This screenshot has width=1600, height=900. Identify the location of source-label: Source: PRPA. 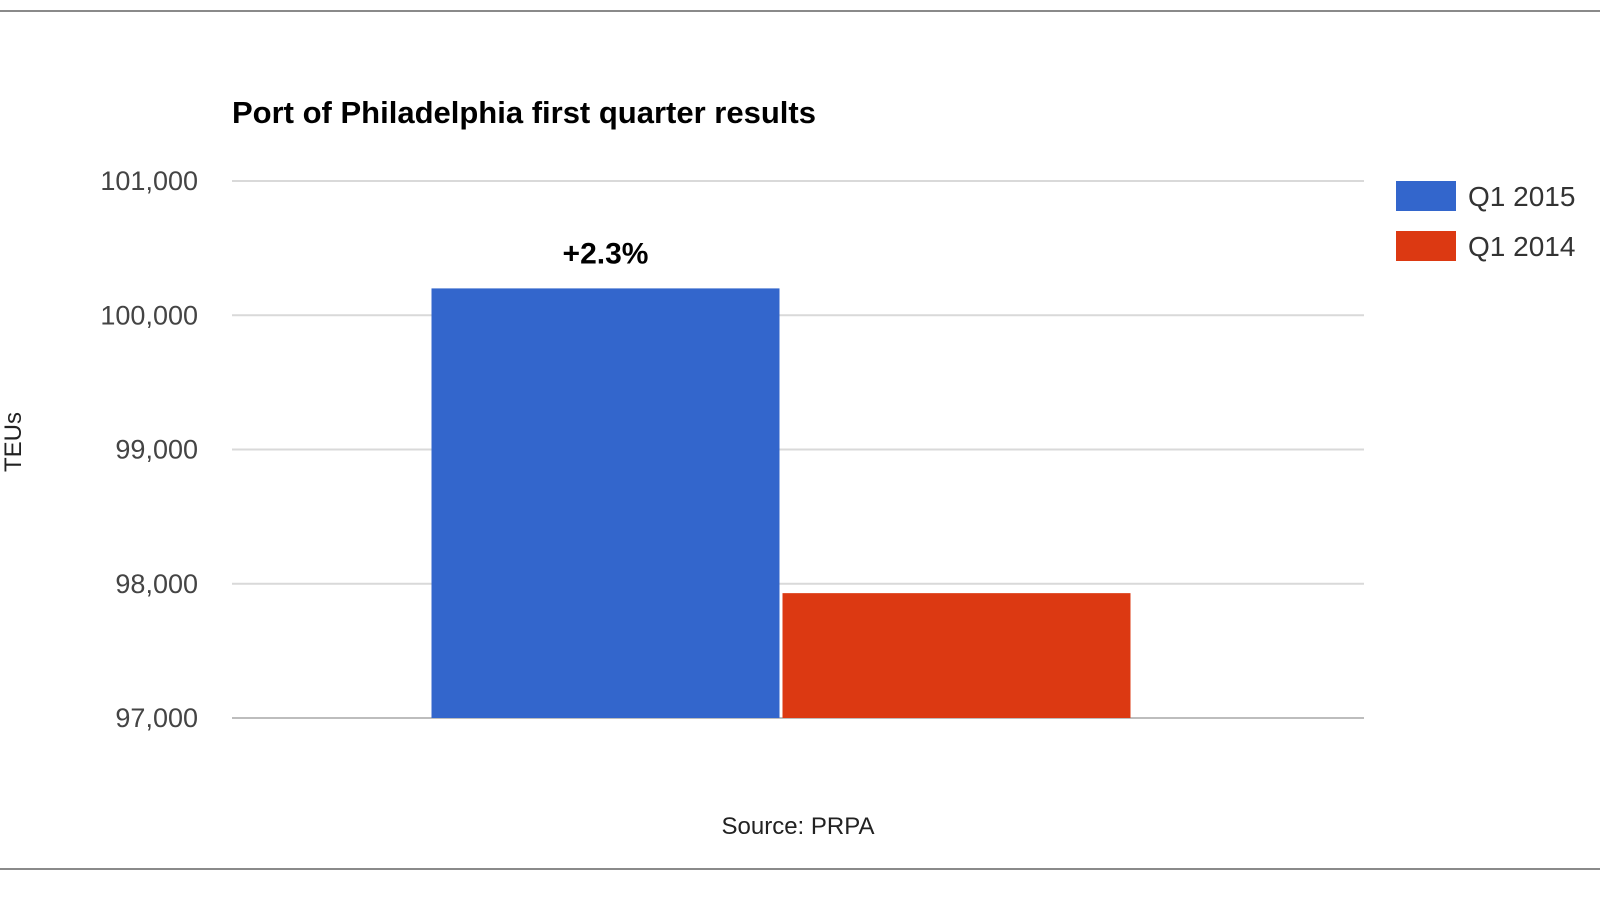
(798, 826).